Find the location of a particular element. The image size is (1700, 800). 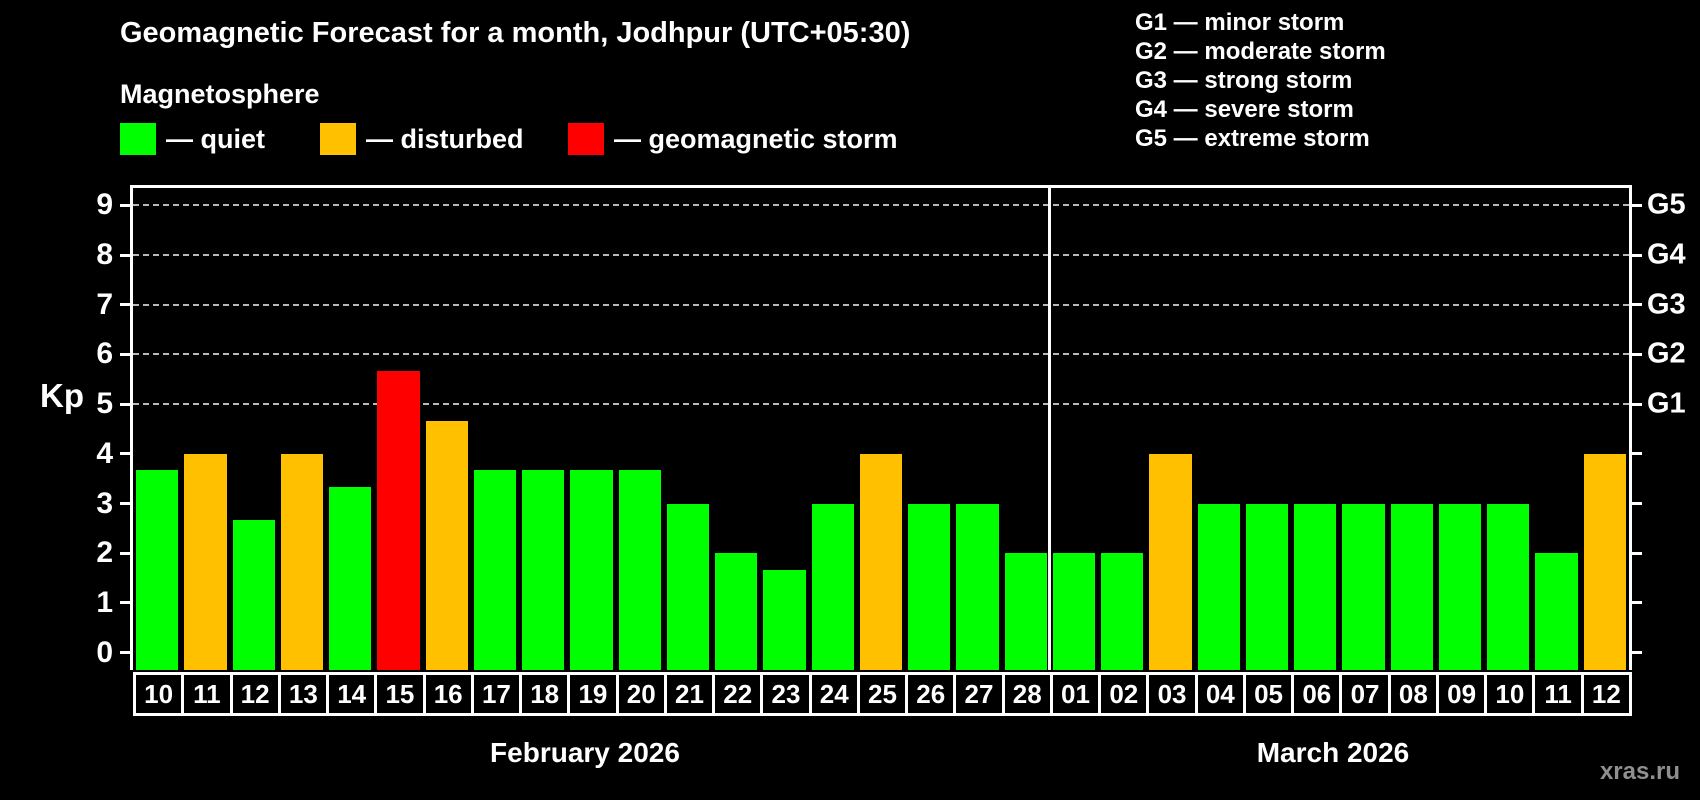

day-label-cell: 09 is located at coordinates (1461, 694).